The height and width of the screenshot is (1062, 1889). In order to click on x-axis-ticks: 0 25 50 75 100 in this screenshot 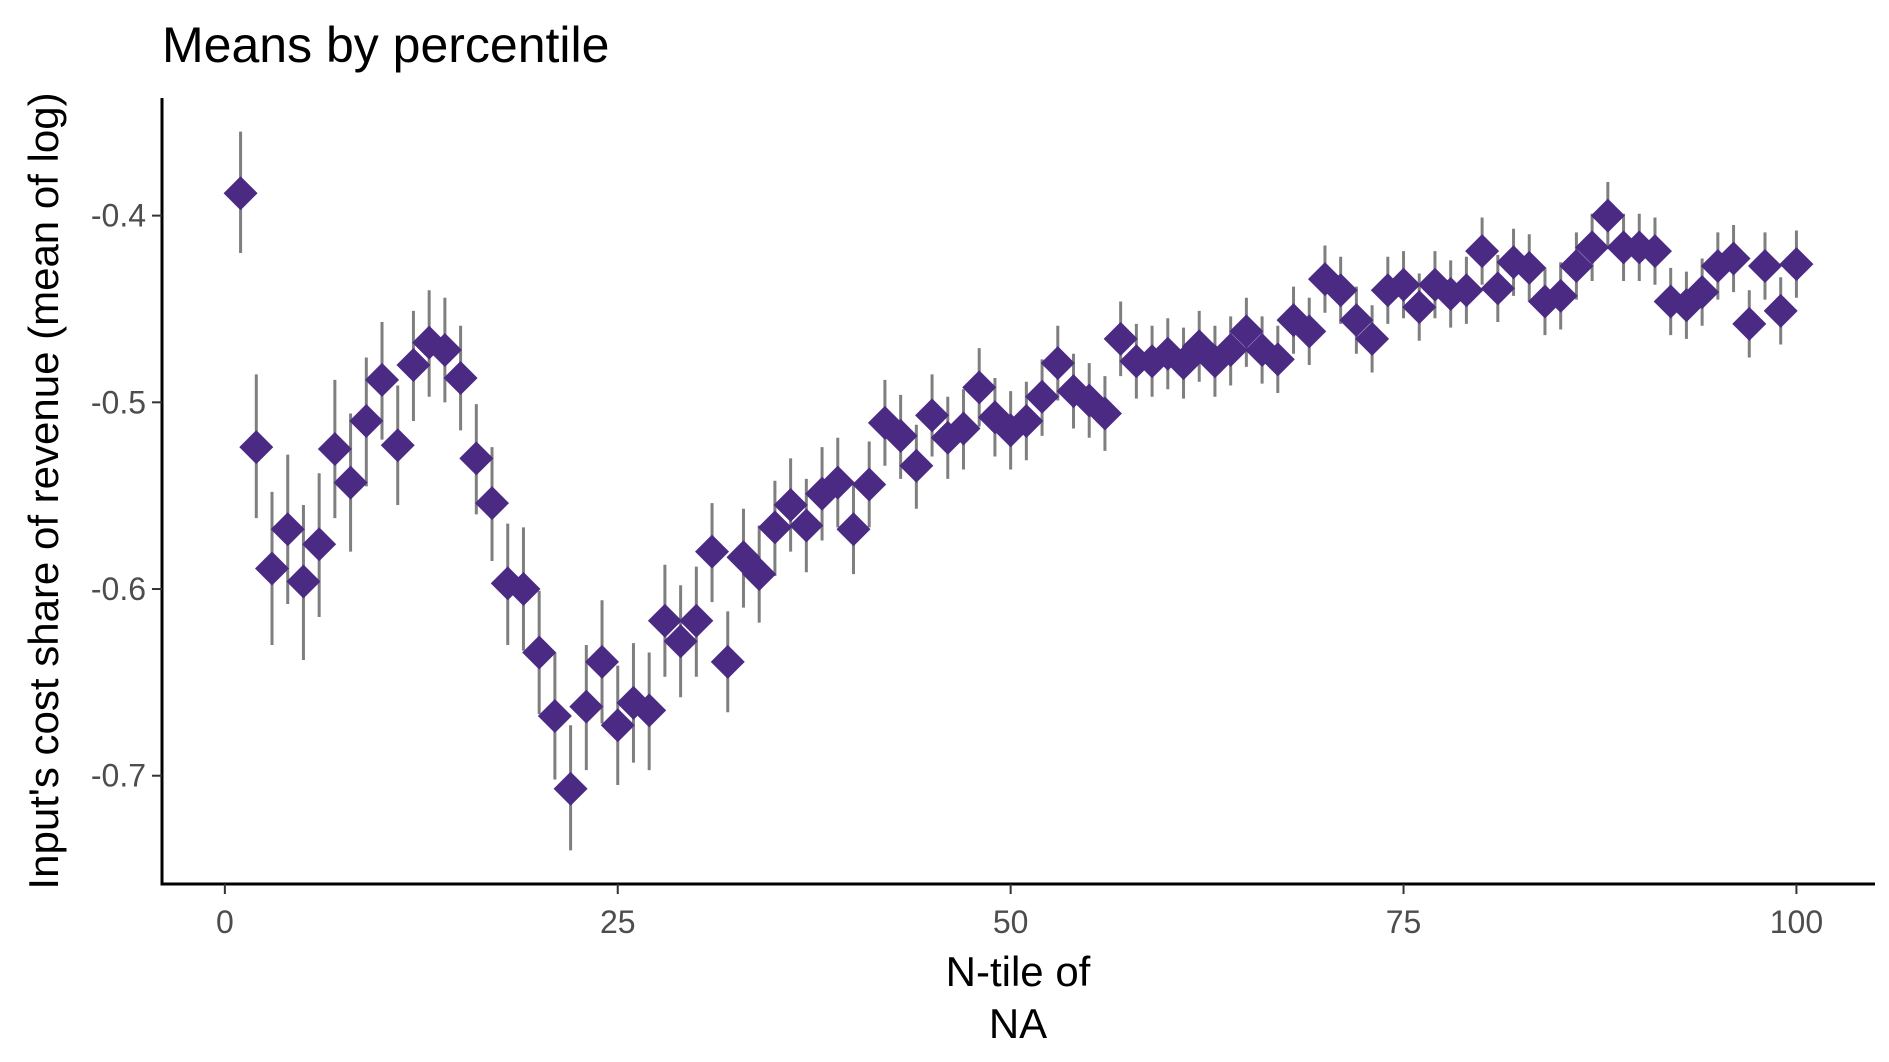, I will do `click(1019, 912)`.